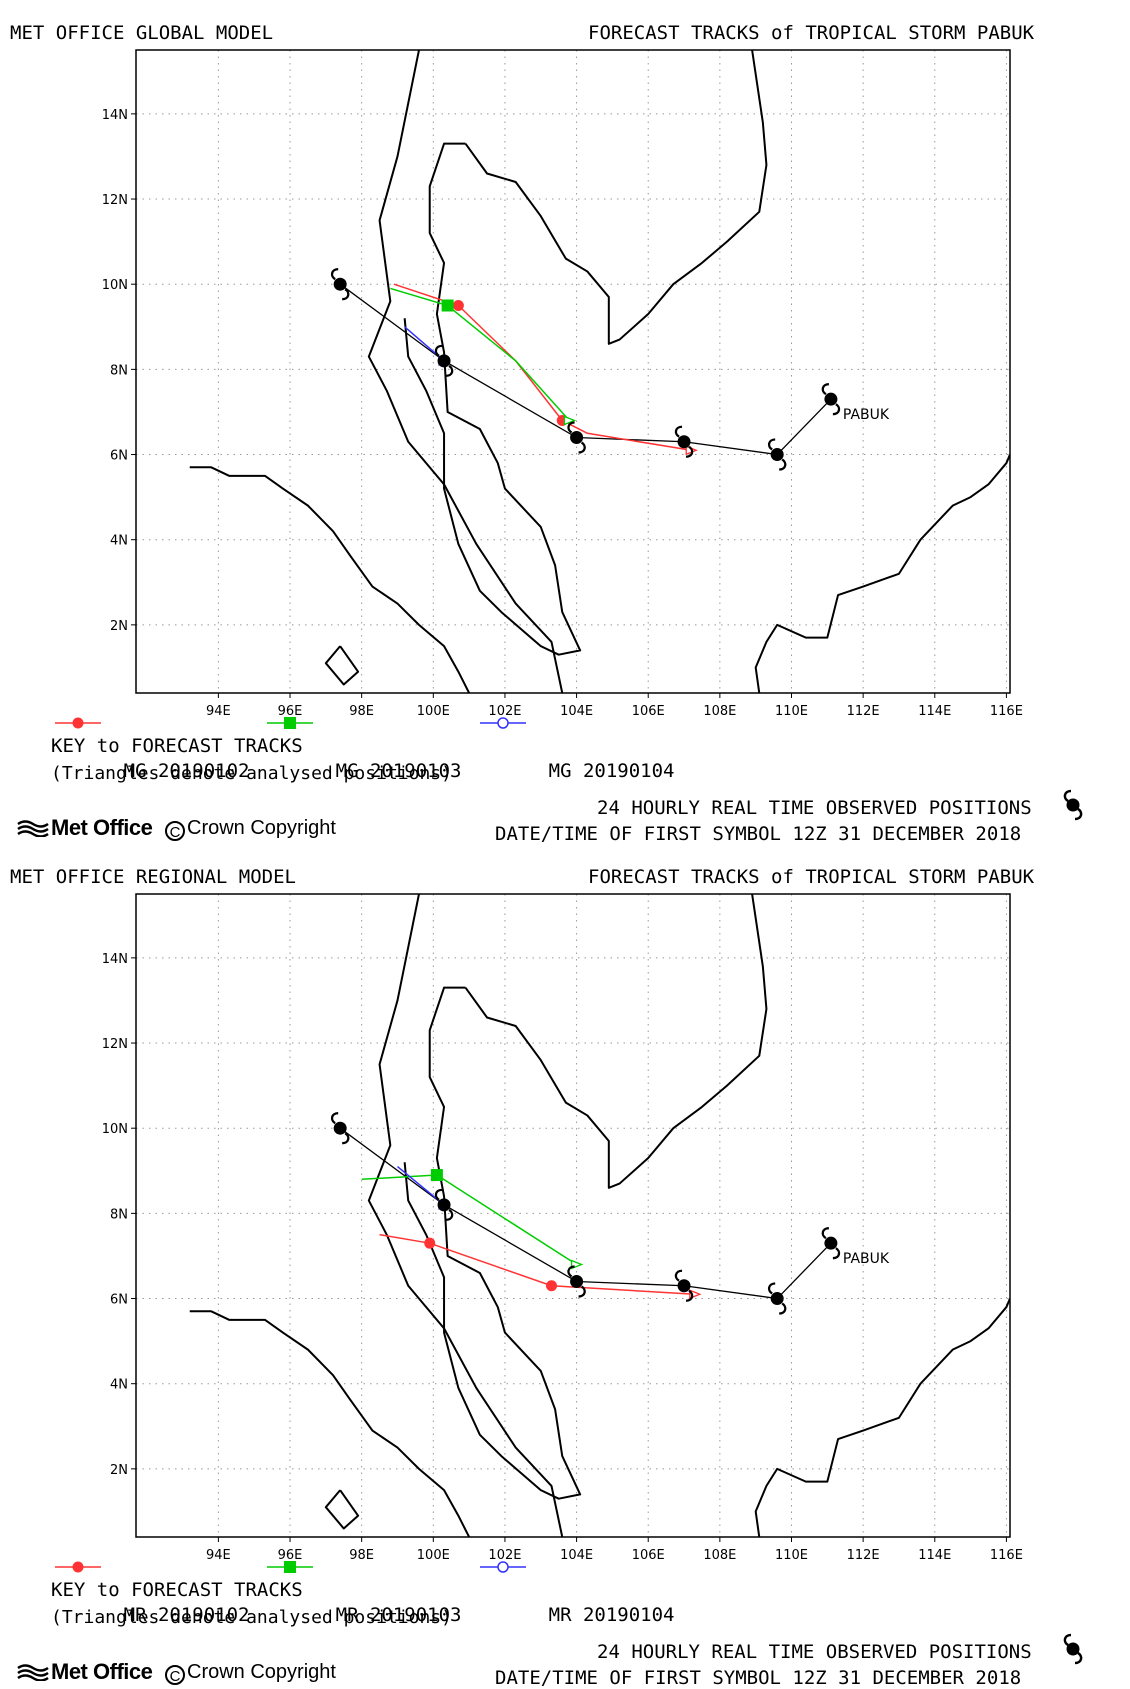 Image resolution: width=1130 pixels, height=1689 pixels. I want to click on copyright-icon: C, so click(175, 1675).